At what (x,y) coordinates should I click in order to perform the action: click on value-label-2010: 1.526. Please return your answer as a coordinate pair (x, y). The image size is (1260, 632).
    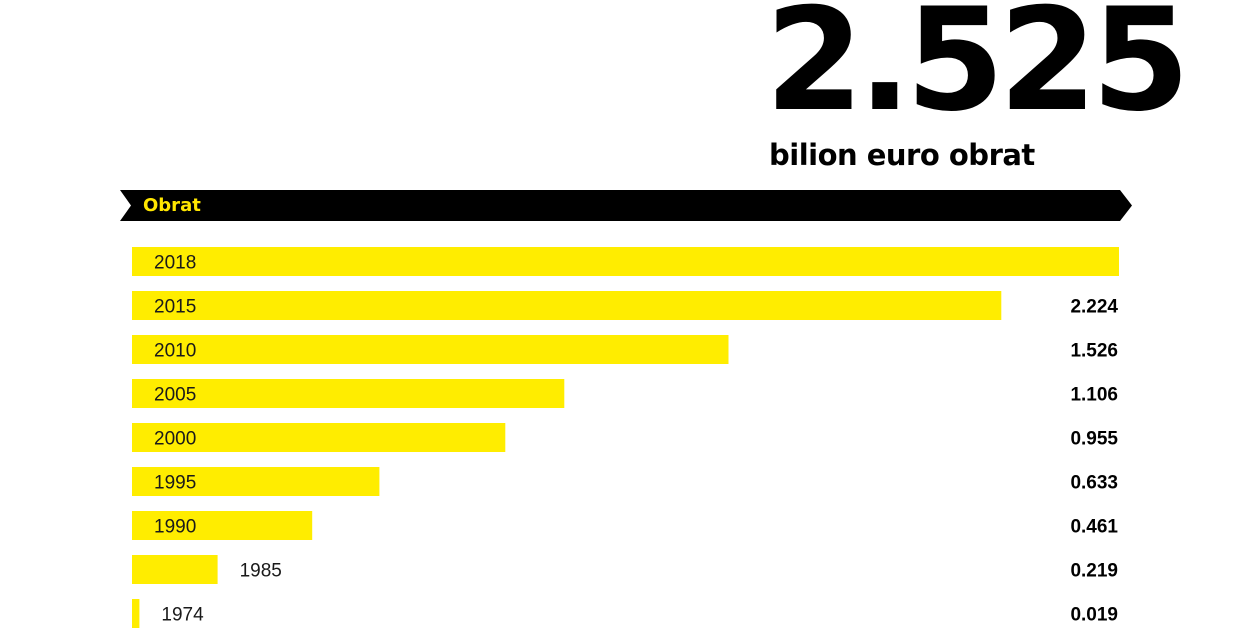
    Looking at the image, I should click on (1094, 351).